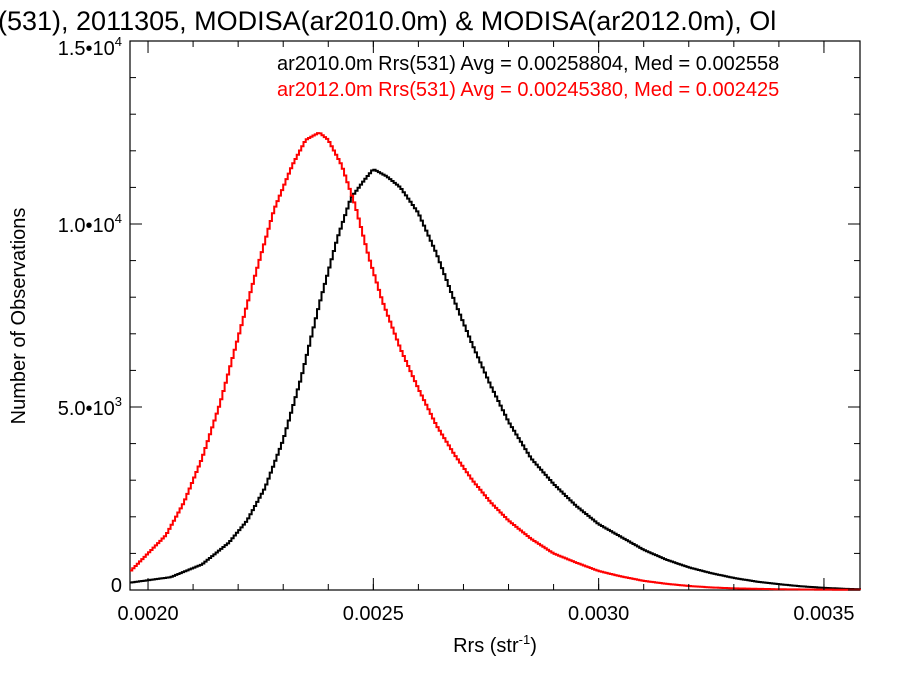 The height and width of the screenshot is (675, 900). I want to click on x-axis-label: Rrs (str-1), so click(495, 644).